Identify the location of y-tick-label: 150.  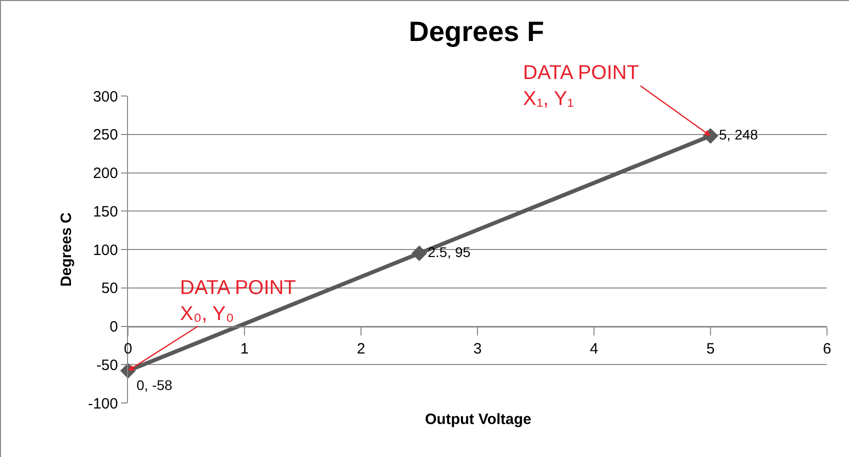
(105, 211).